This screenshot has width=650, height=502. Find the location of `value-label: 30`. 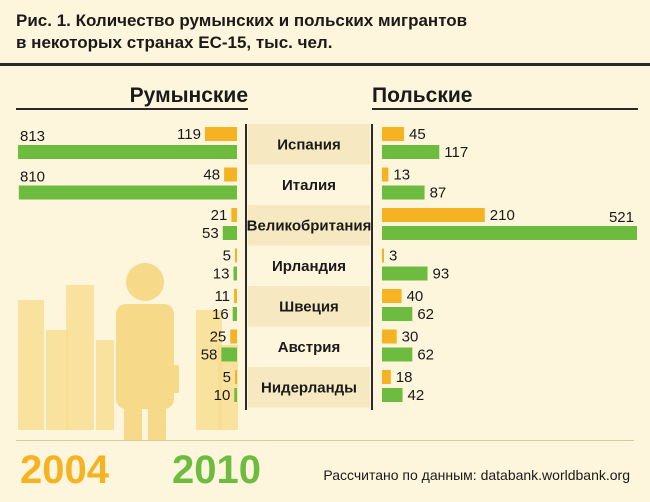

value-label: 30 is located at coordinates (410, 337).